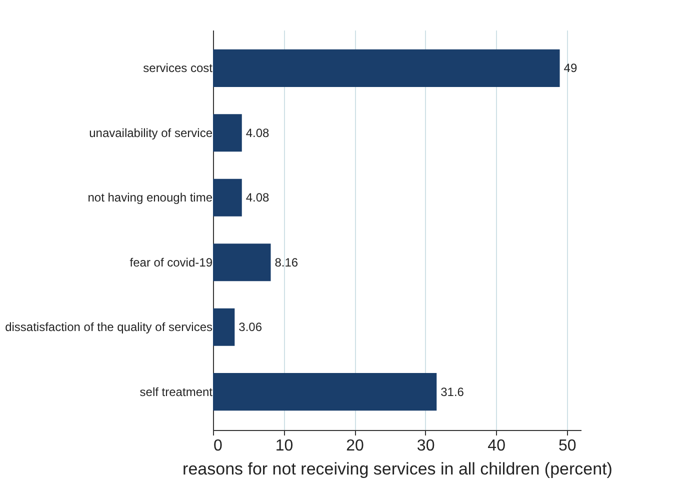 Image resolution: width=675 pixels, height=495 pixels. Describe the element at coordinates (286, 262) in the screenshot. I see `data-label: 8.16` at that location.